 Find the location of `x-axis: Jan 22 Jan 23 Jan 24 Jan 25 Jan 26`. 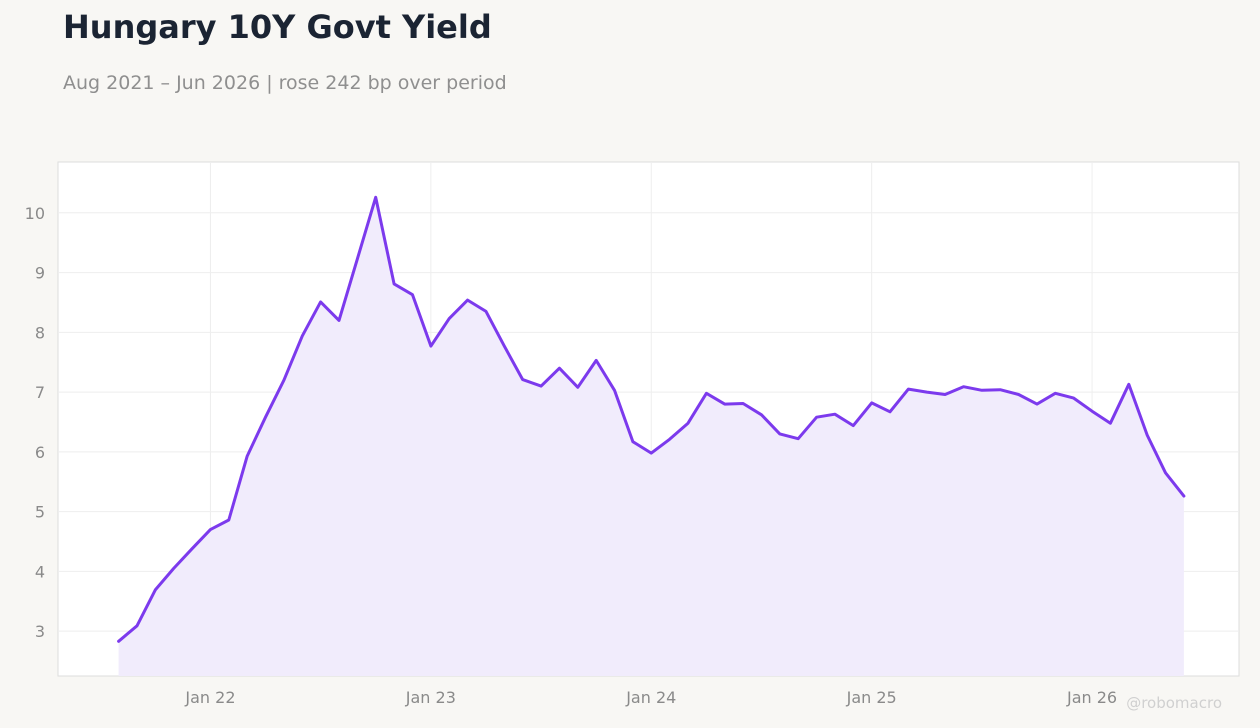

x-axis: Jan 22 Jan 23 Jan 24 Jan 25 Jan 26 is located at coordinates (650, 697).